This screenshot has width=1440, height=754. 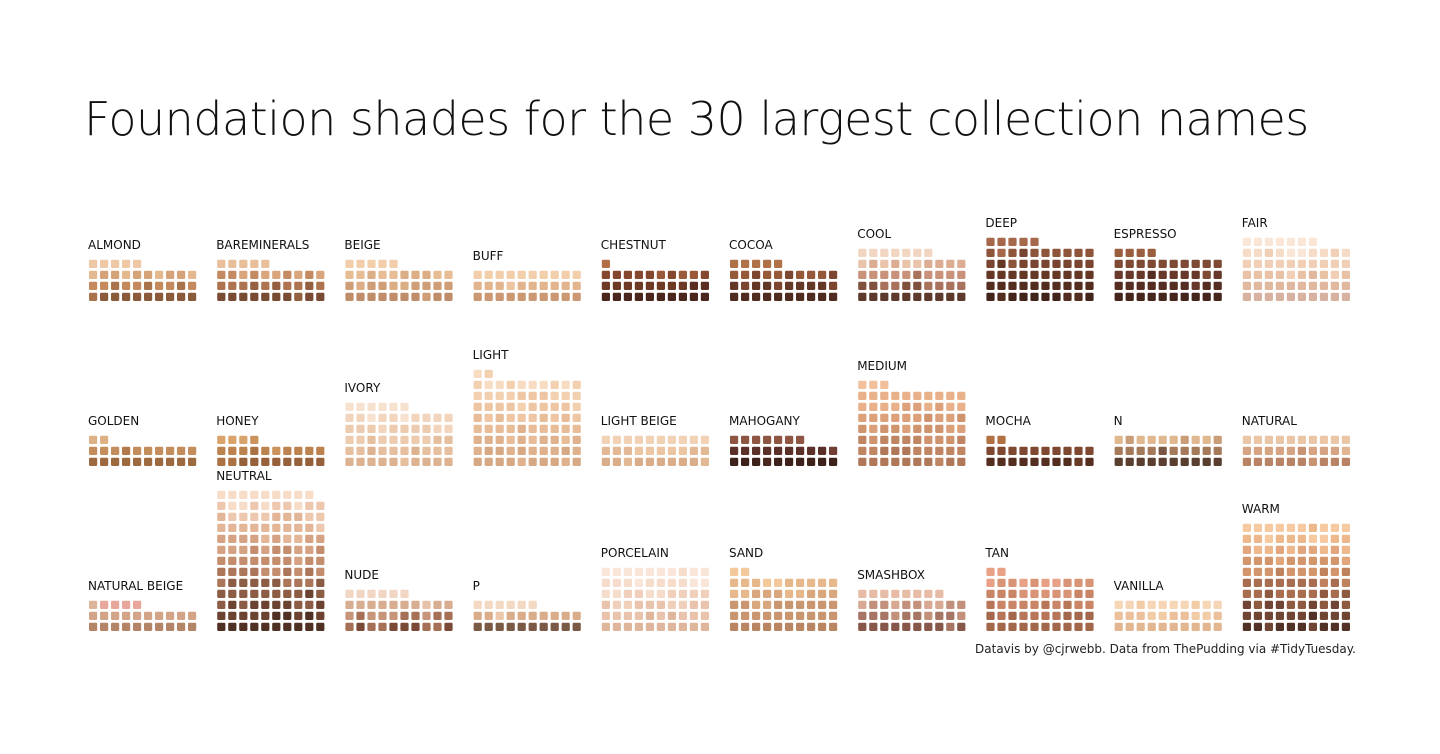 What do you see at coordinates (527, 275) in the screenshot?
I see `panel-buff: BUFF` at bounding box center [527, 275].